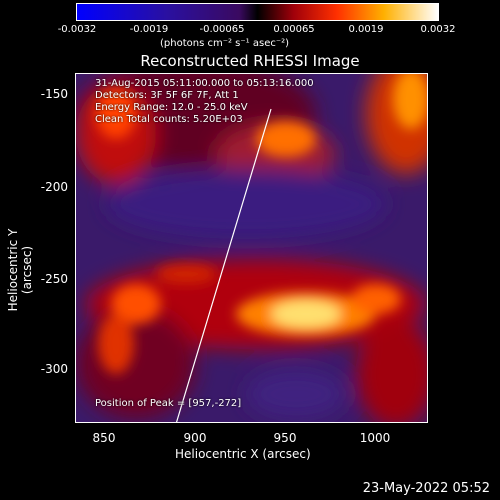 The image size is (500, 500). What do you see at coordinates (426, 488) in the screenshot?
I see `timestamp: 23-May-2022 05:52` at bounding box center [426, 488].